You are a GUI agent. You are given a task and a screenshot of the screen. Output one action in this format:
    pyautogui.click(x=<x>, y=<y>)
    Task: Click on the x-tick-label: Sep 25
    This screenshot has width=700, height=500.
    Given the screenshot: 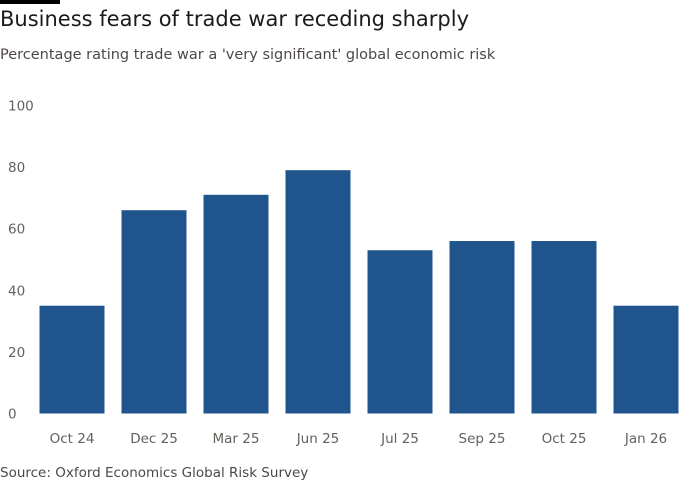 What is the action you would take?
    pyautogui.click(x=482, y=439)
    